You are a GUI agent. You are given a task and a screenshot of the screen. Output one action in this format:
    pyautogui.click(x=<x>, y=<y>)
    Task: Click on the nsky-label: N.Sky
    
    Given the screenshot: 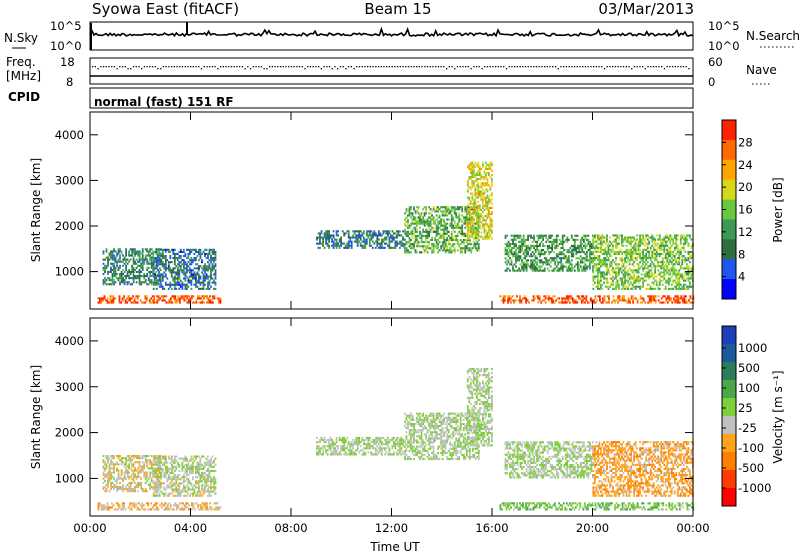 What is the action you would take?
    pyautogui.click(x=21, y=38)
    